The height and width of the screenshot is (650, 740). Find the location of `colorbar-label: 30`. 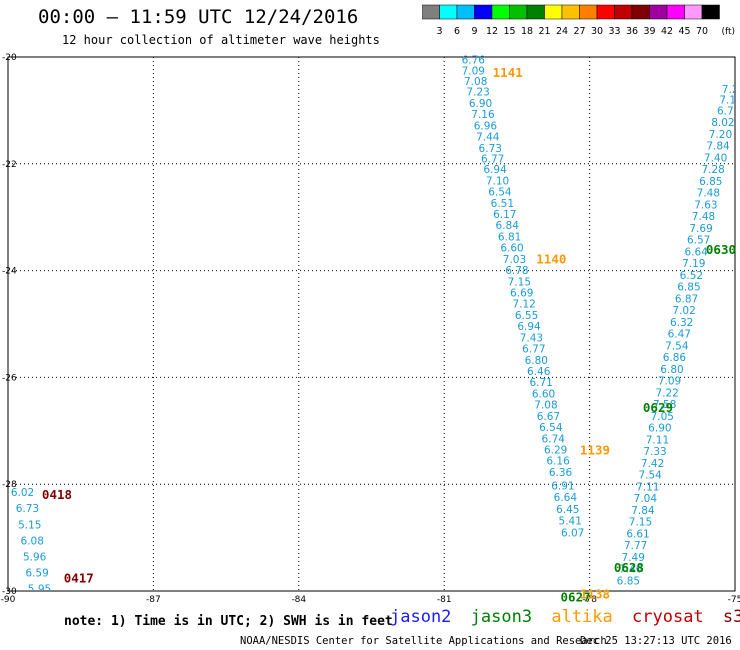

colorbar-label: 30 is located at coordinates (597, 31).